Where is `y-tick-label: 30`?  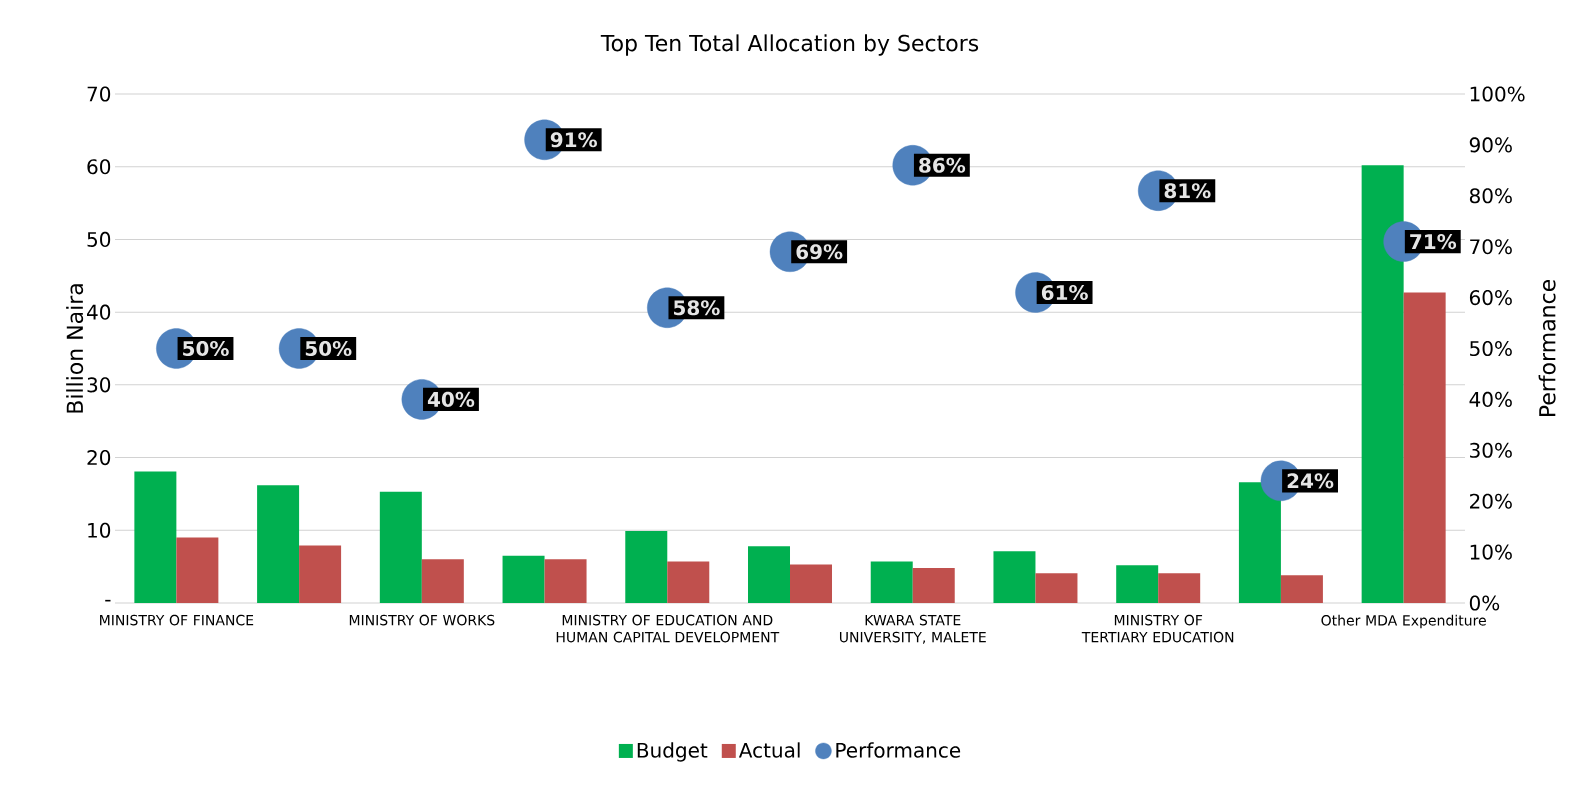 y-tick-label: 30 is located at coordinates (99, 385).